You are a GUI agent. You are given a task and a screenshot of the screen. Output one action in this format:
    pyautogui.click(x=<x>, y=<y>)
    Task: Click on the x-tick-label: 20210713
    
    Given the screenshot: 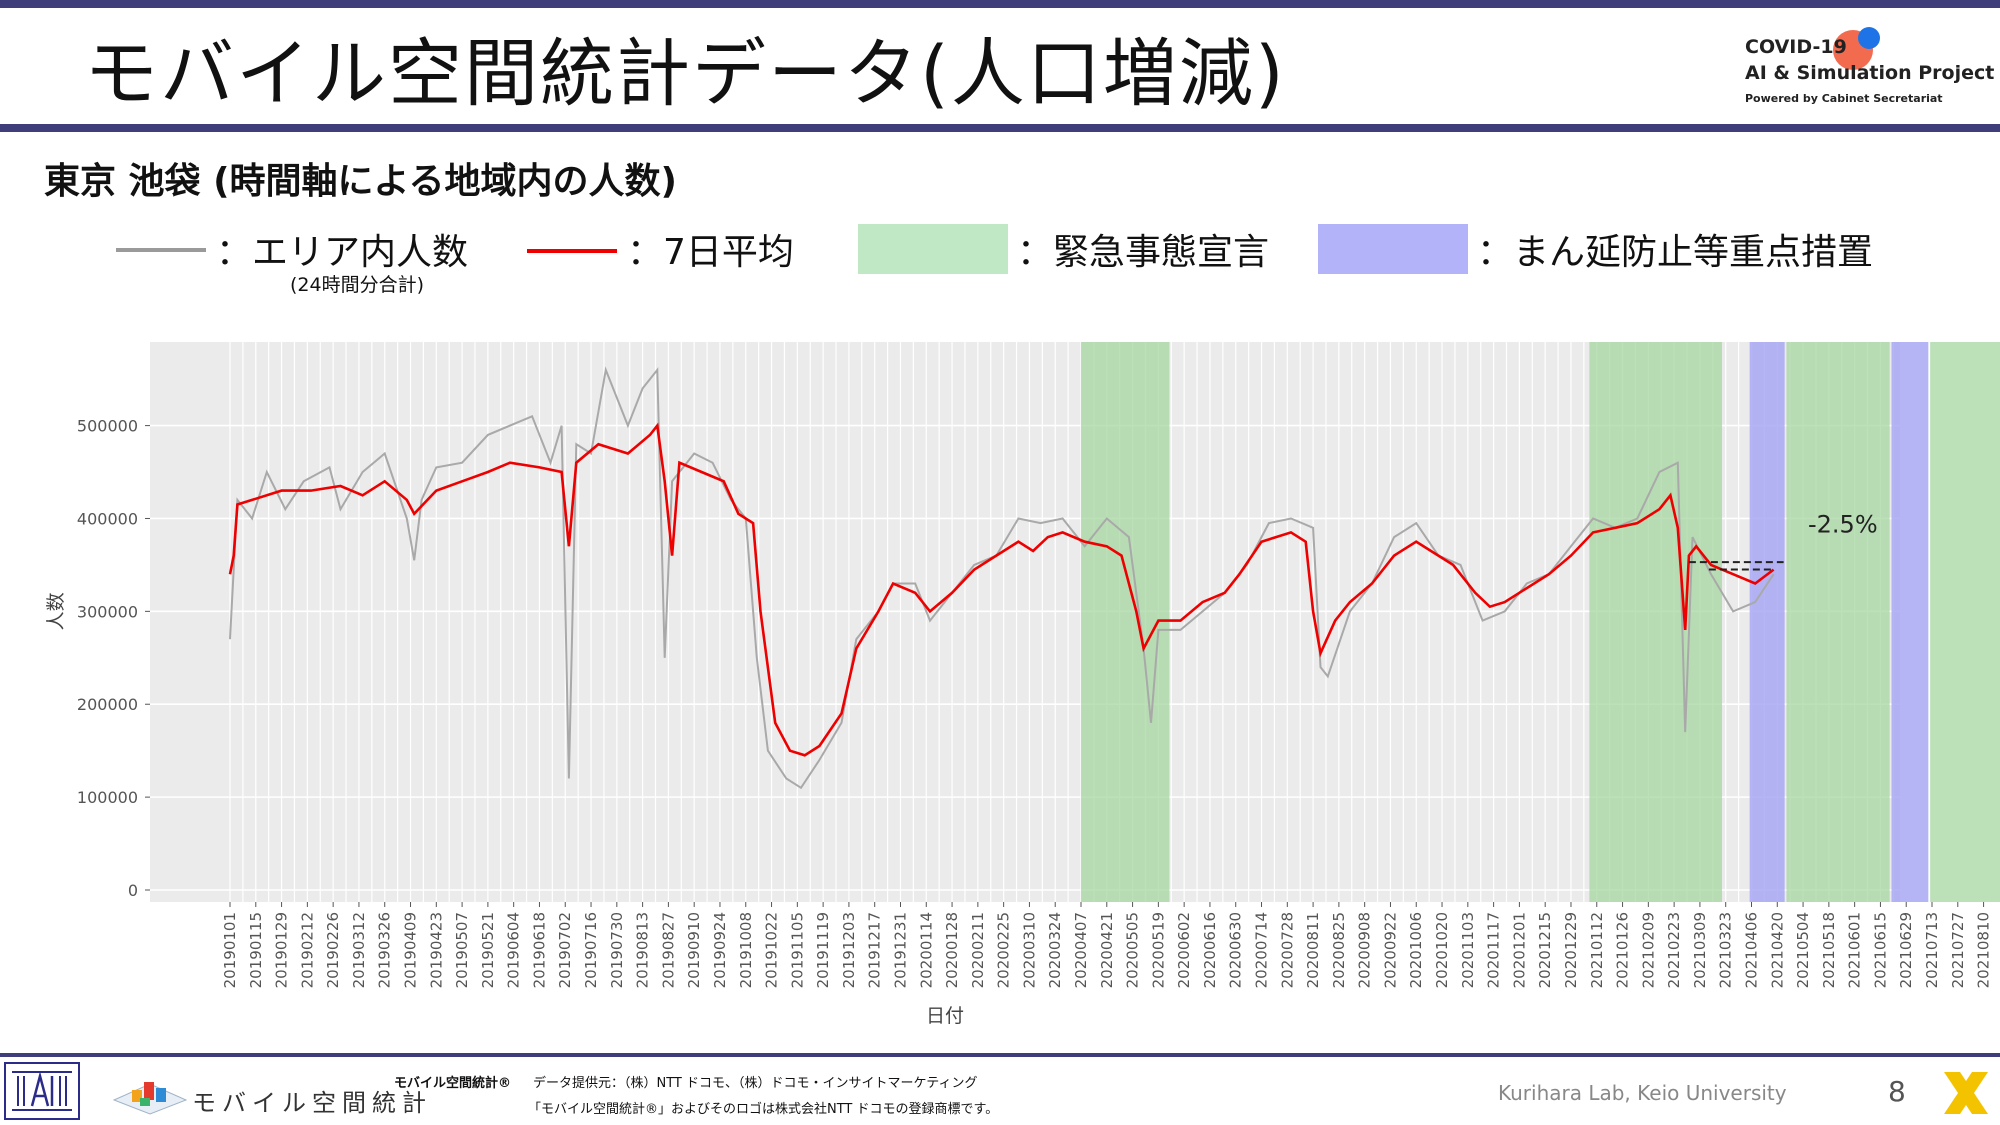 What is the action you would take?
    pyautogui.click(x=1932, y=950)
    